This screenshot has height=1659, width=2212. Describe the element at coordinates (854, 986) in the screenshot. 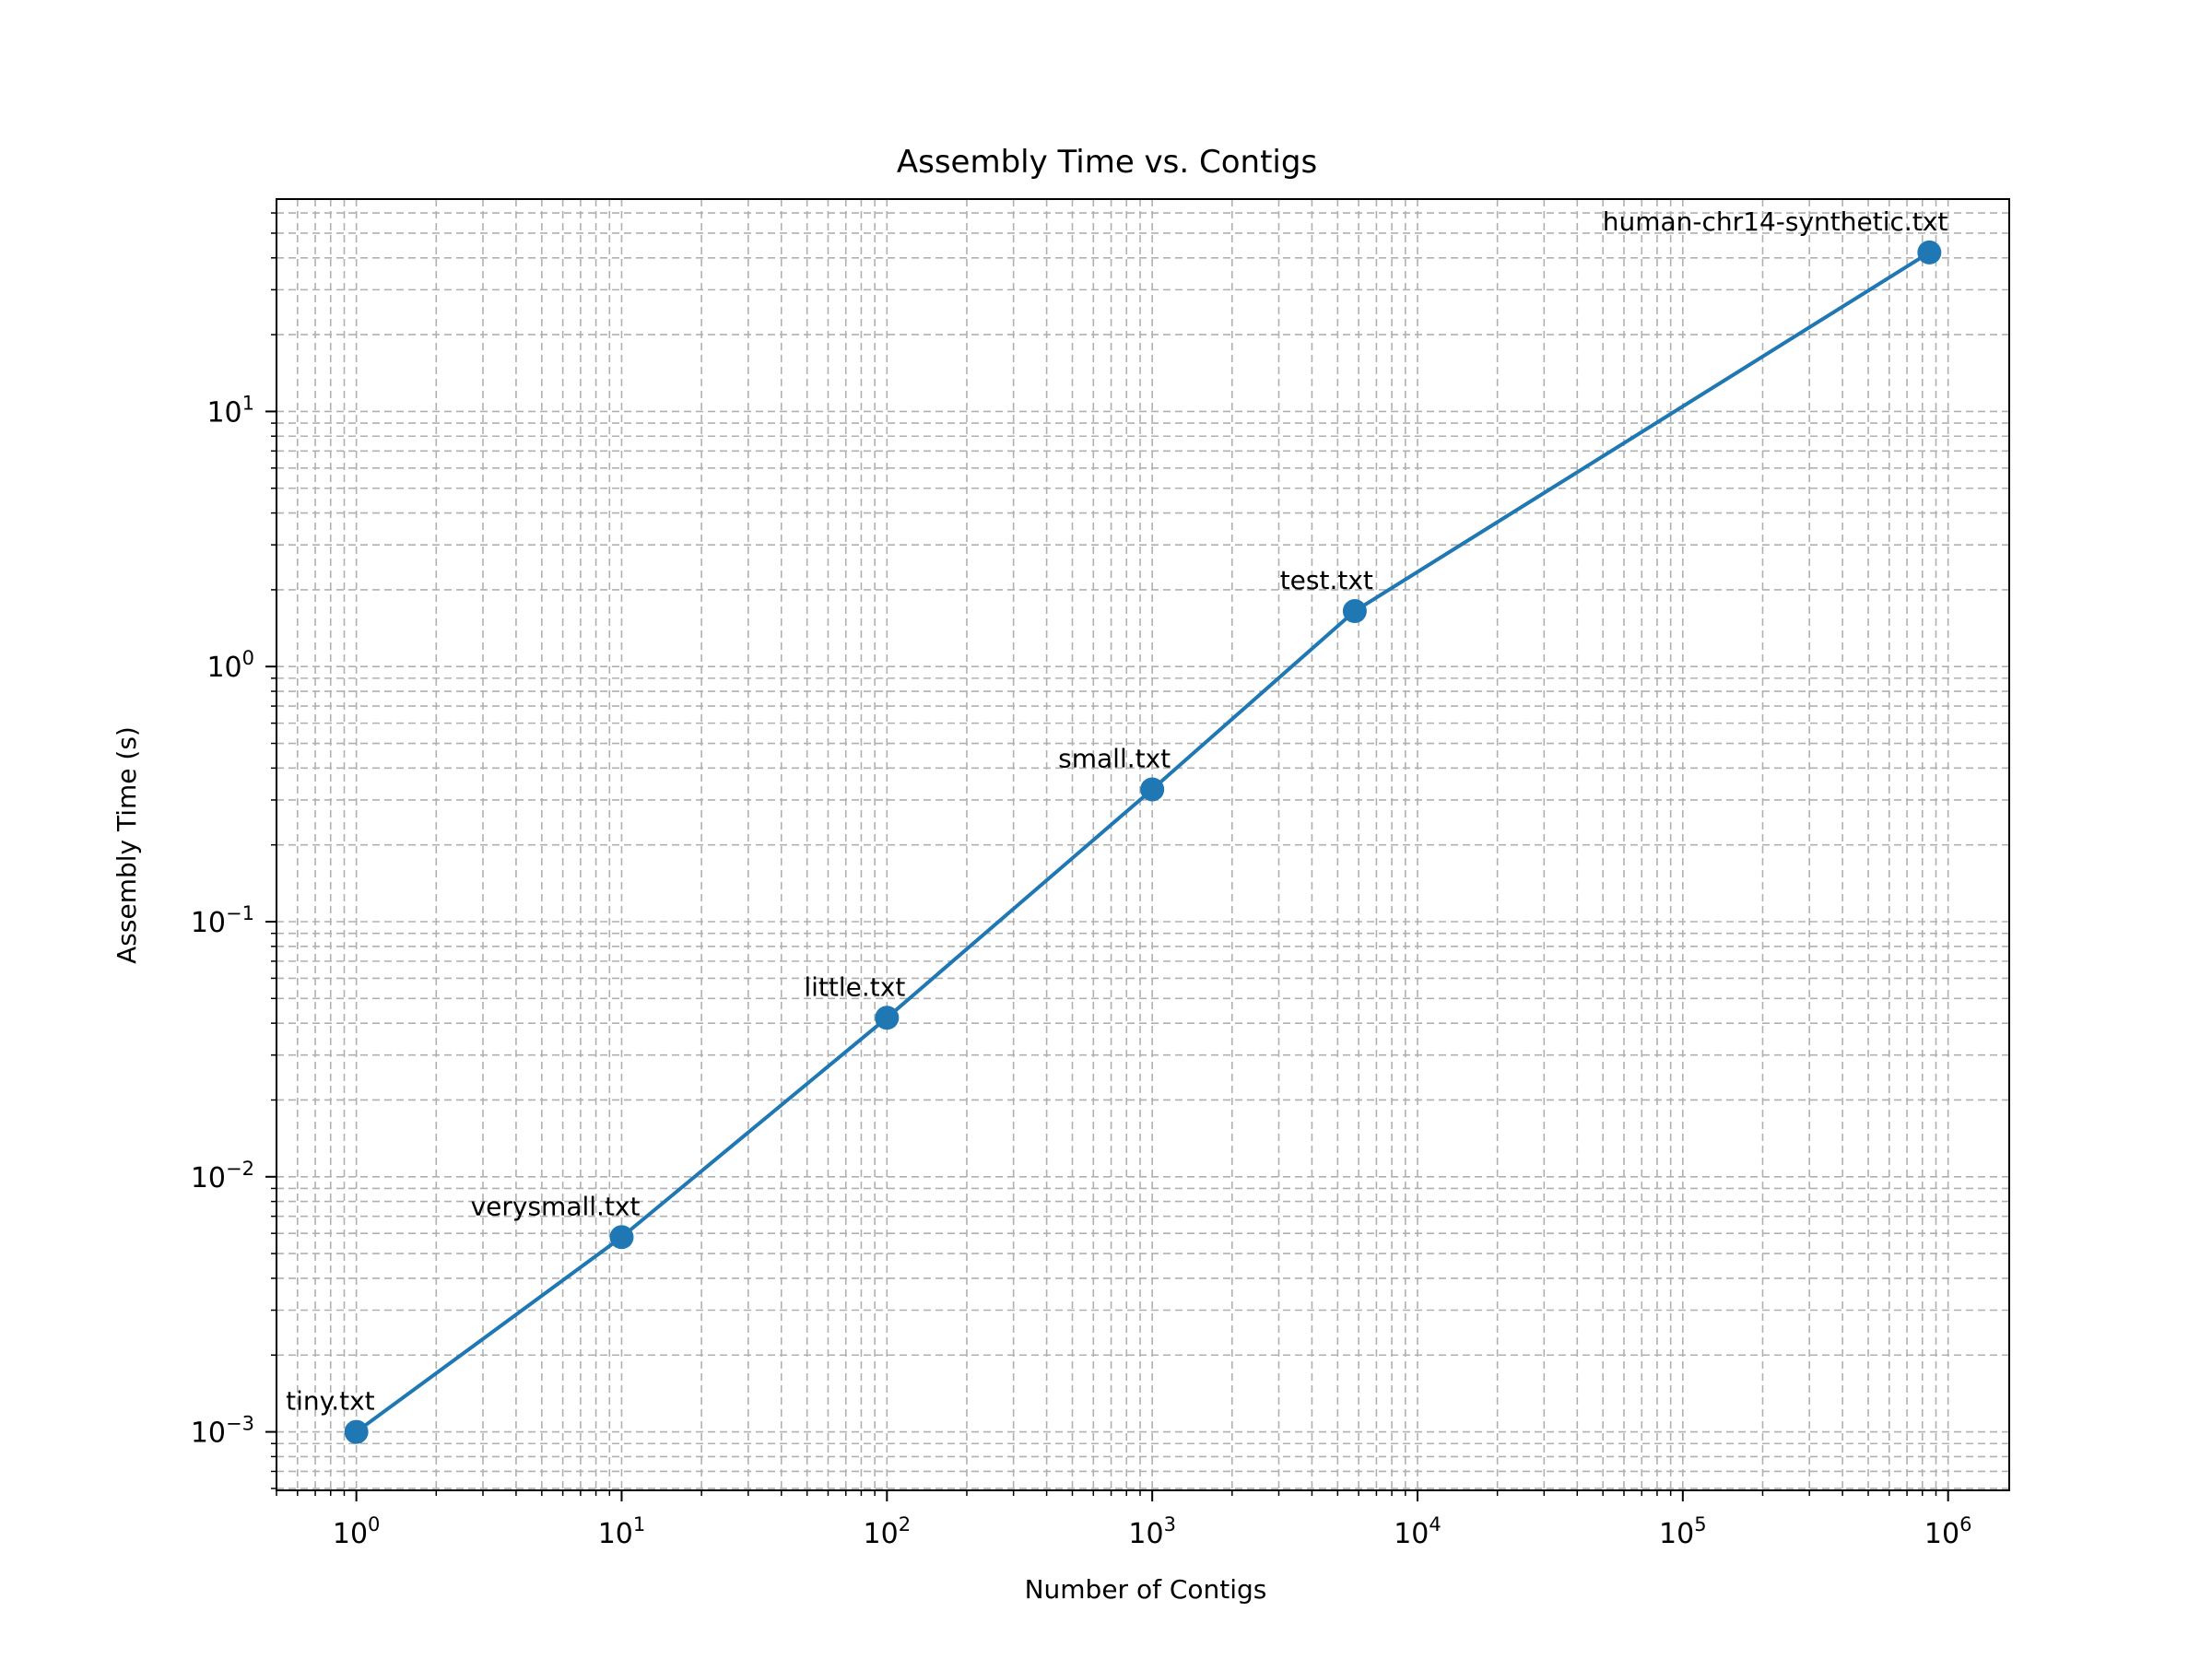

I see `point-label: little.txt` at that location.